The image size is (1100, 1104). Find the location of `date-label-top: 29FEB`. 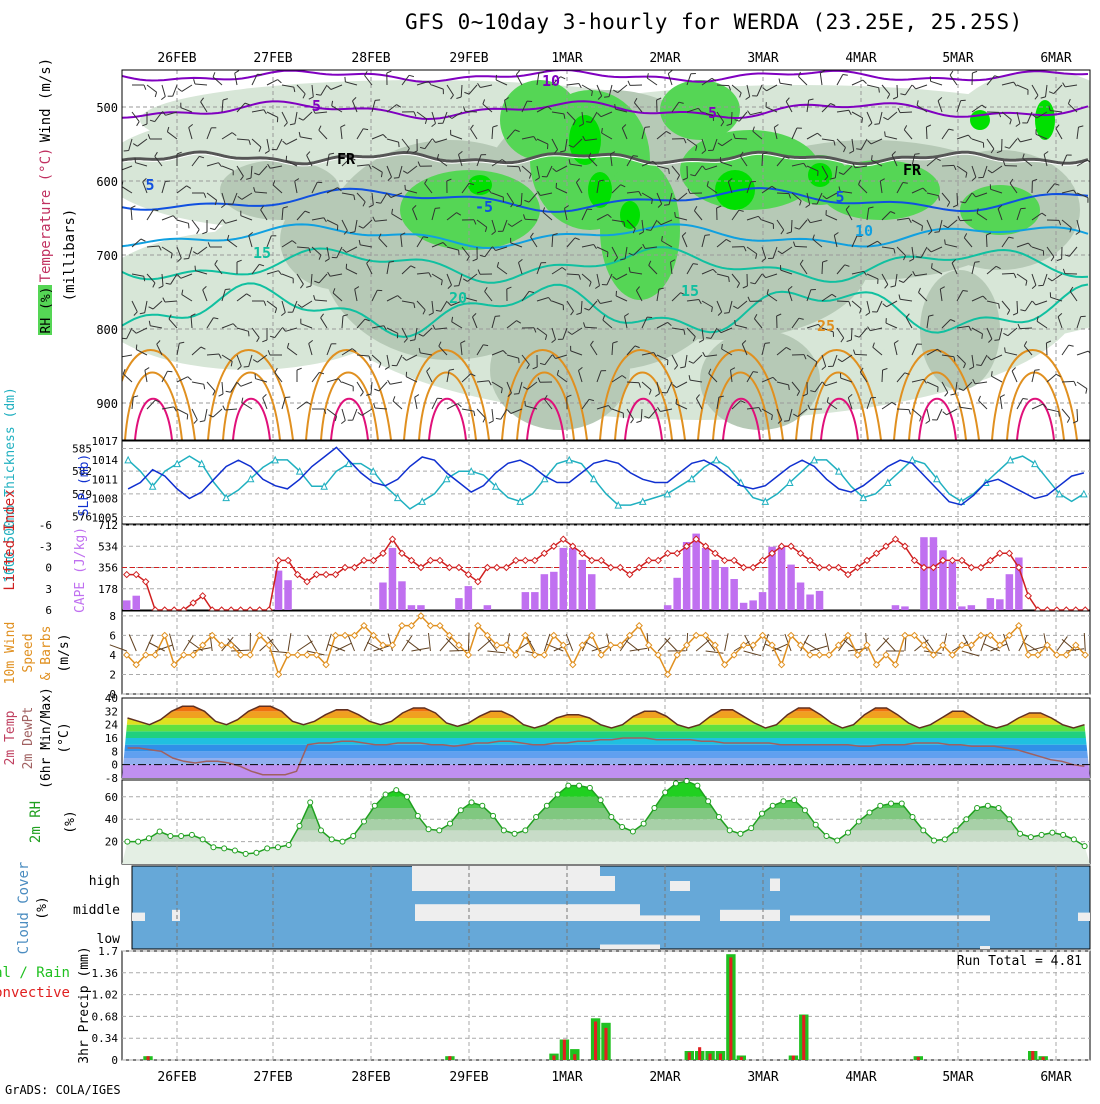

date-label-top: 29FEB is located at coordinates (468, 58).